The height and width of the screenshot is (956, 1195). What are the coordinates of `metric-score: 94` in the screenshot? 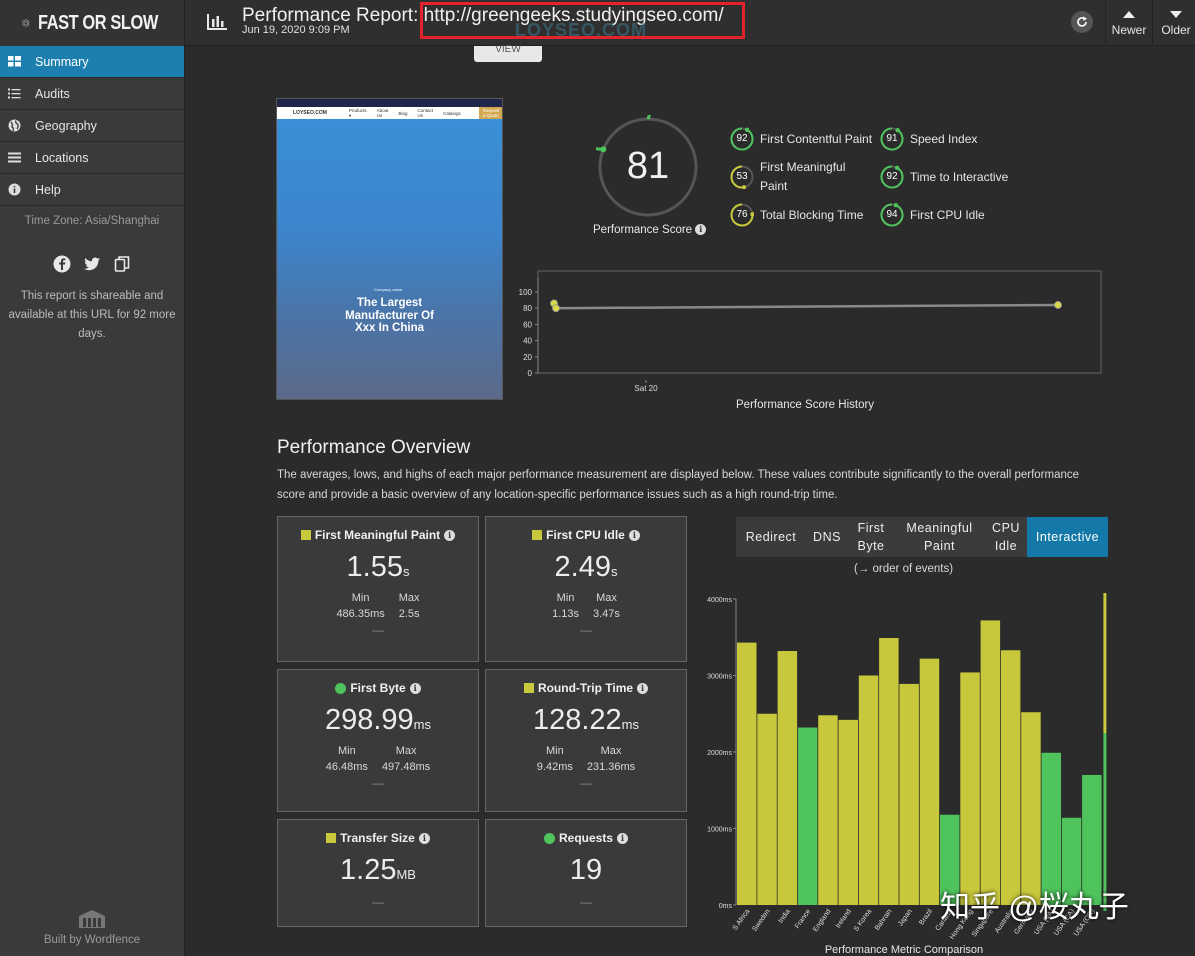 It's located at (892, 214).